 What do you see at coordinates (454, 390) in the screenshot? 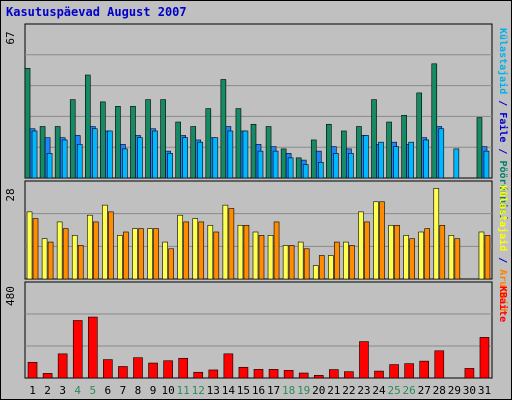
I see `x-tick-label: 29` at bounding box center [454, 390].